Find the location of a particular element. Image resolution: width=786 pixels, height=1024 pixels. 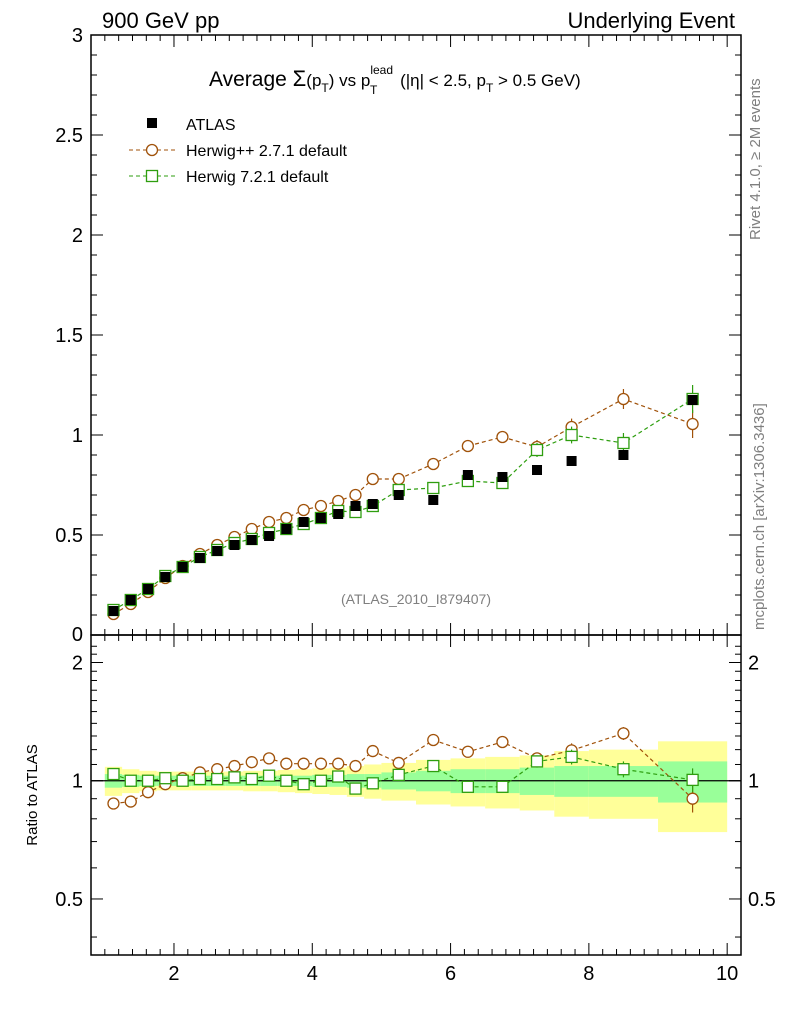

x-tick-label: 2 is located at coordinates (173, 974).